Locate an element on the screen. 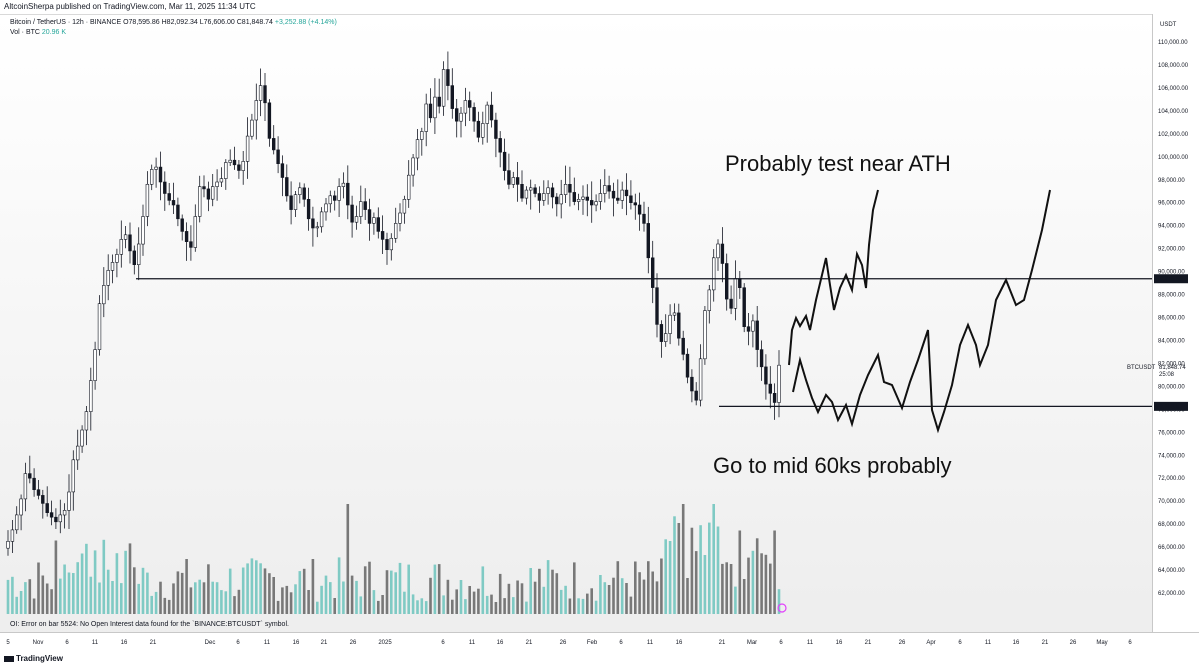 This screenshot has height=670, width=1199. time-axis is located at coordinates (599, 639).